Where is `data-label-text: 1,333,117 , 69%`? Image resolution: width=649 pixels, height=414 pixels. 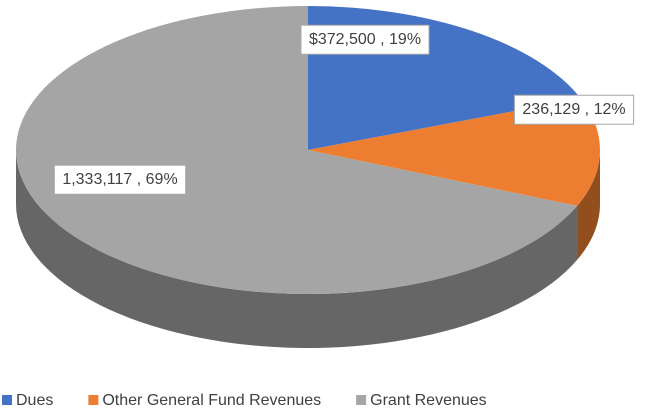
data-label-text: 1,333,117 , 69% is located at coordinates (119, 179).